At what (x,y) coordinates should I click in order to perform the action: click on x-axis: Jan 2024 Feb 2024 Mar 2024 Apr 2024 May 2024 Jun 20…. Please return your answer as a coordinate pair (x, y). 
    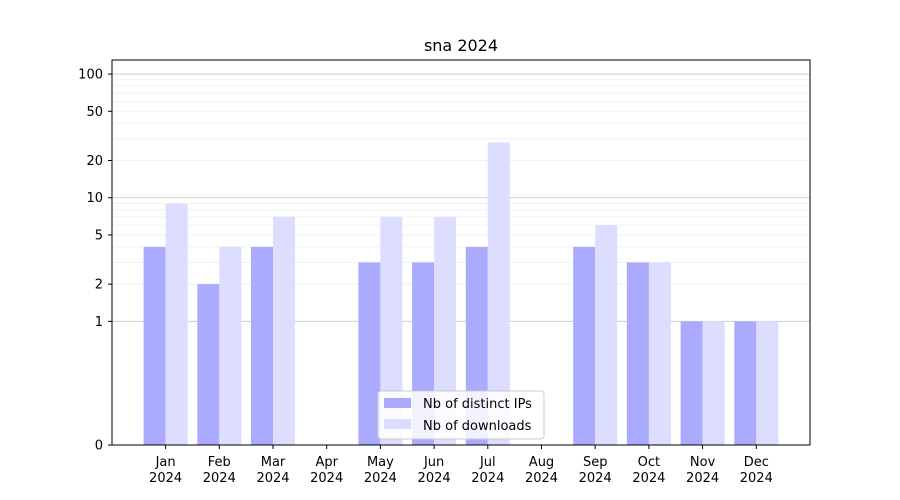
    Looking at the image, I should click on (461, 465).